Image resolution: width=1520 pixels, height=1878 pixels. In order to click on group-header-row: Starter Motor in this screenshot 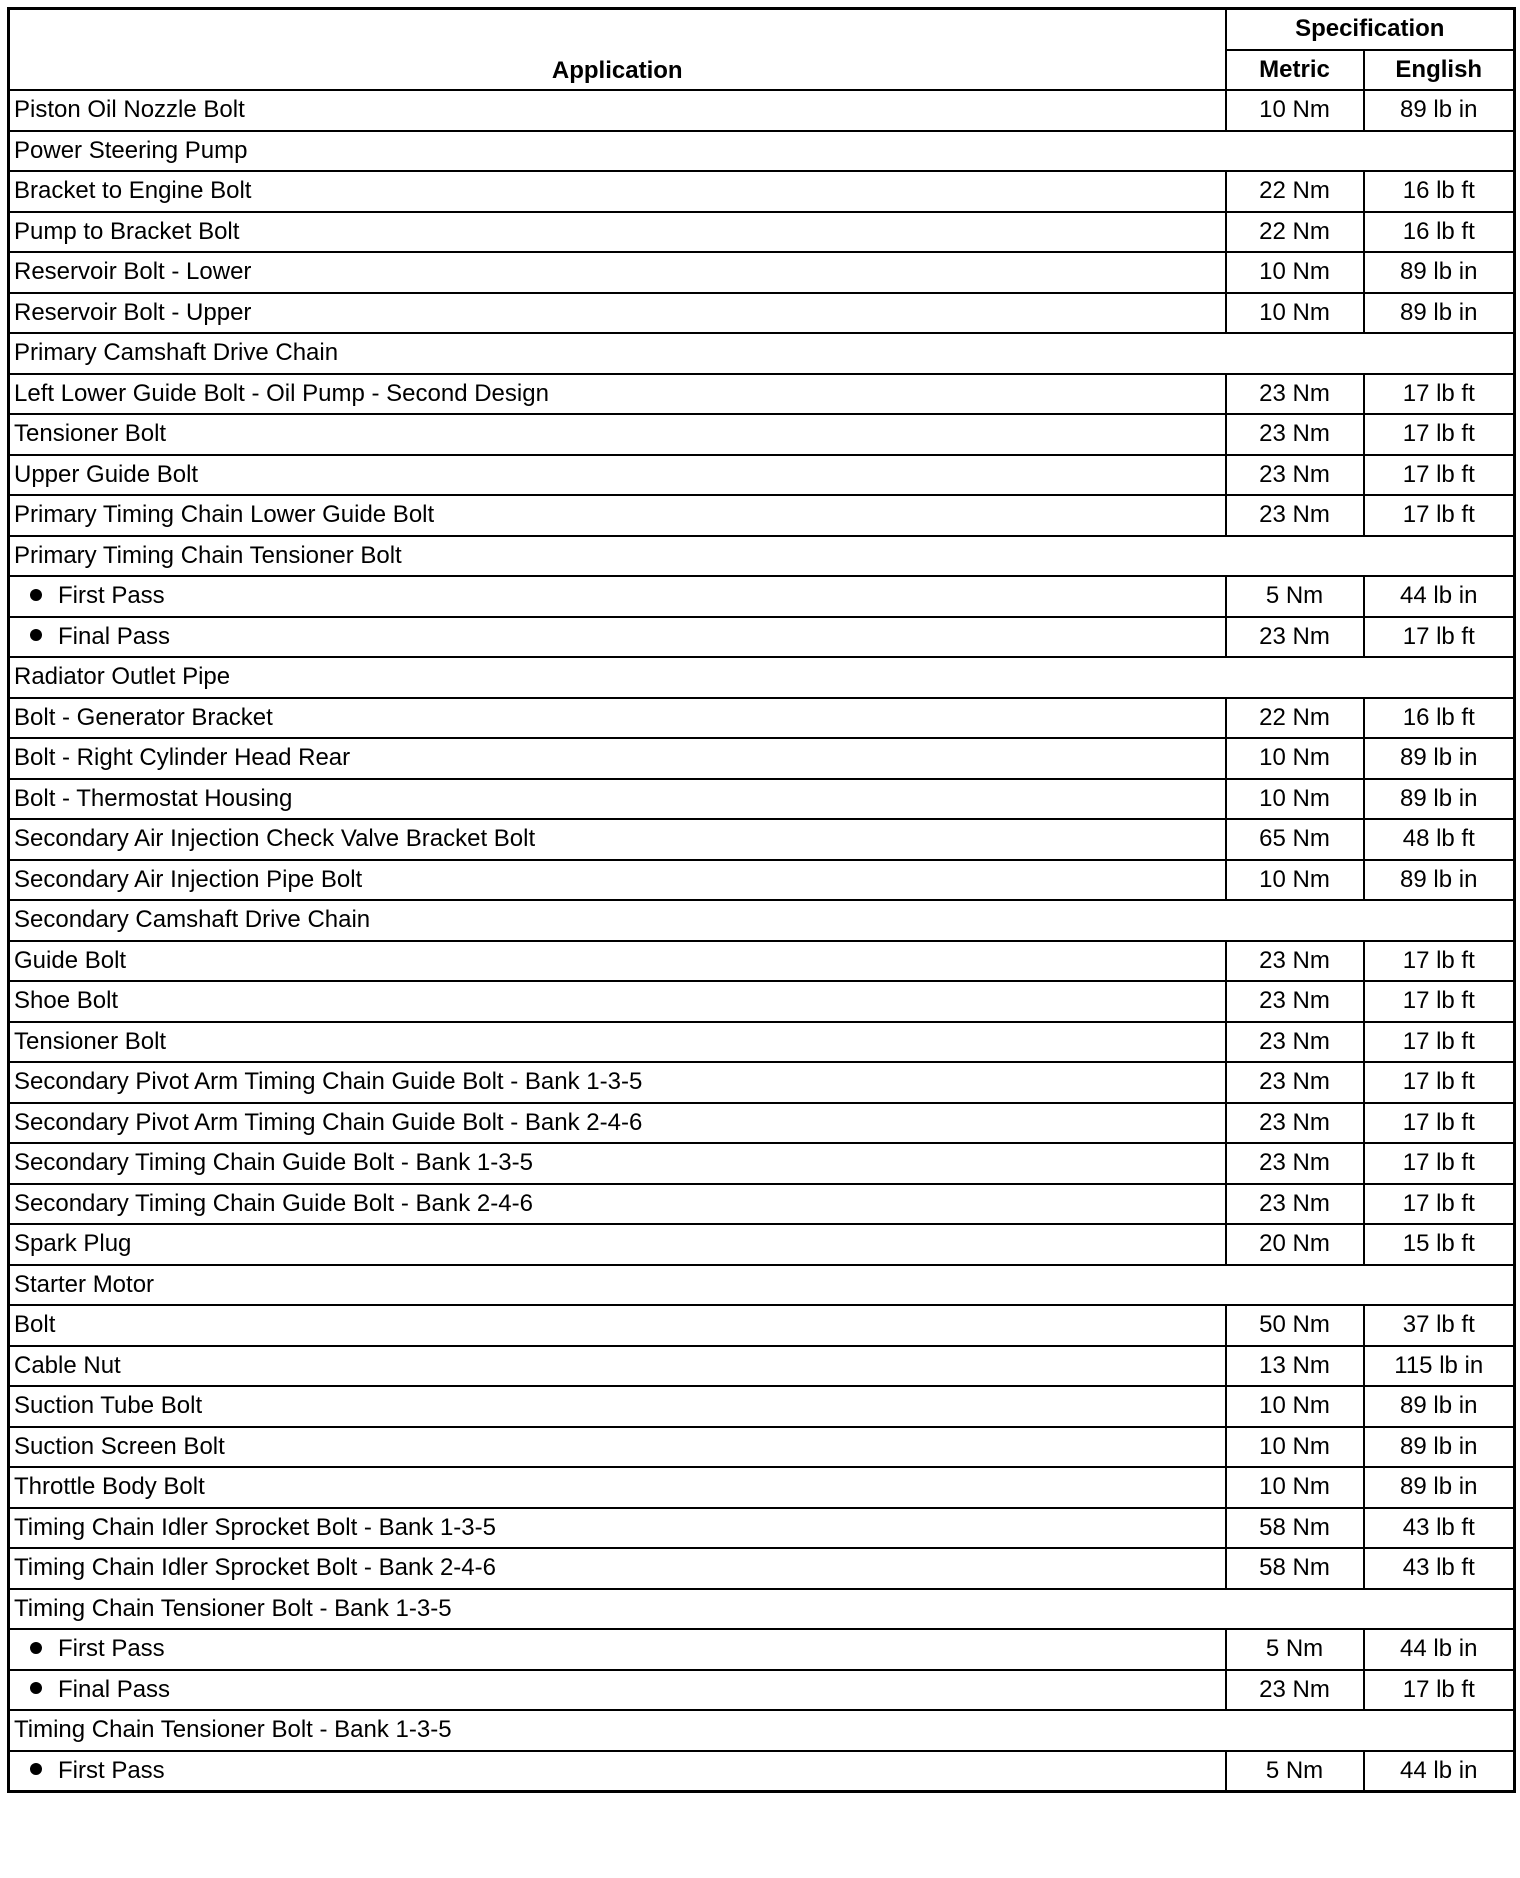, I will do `click(761, 1284)`.